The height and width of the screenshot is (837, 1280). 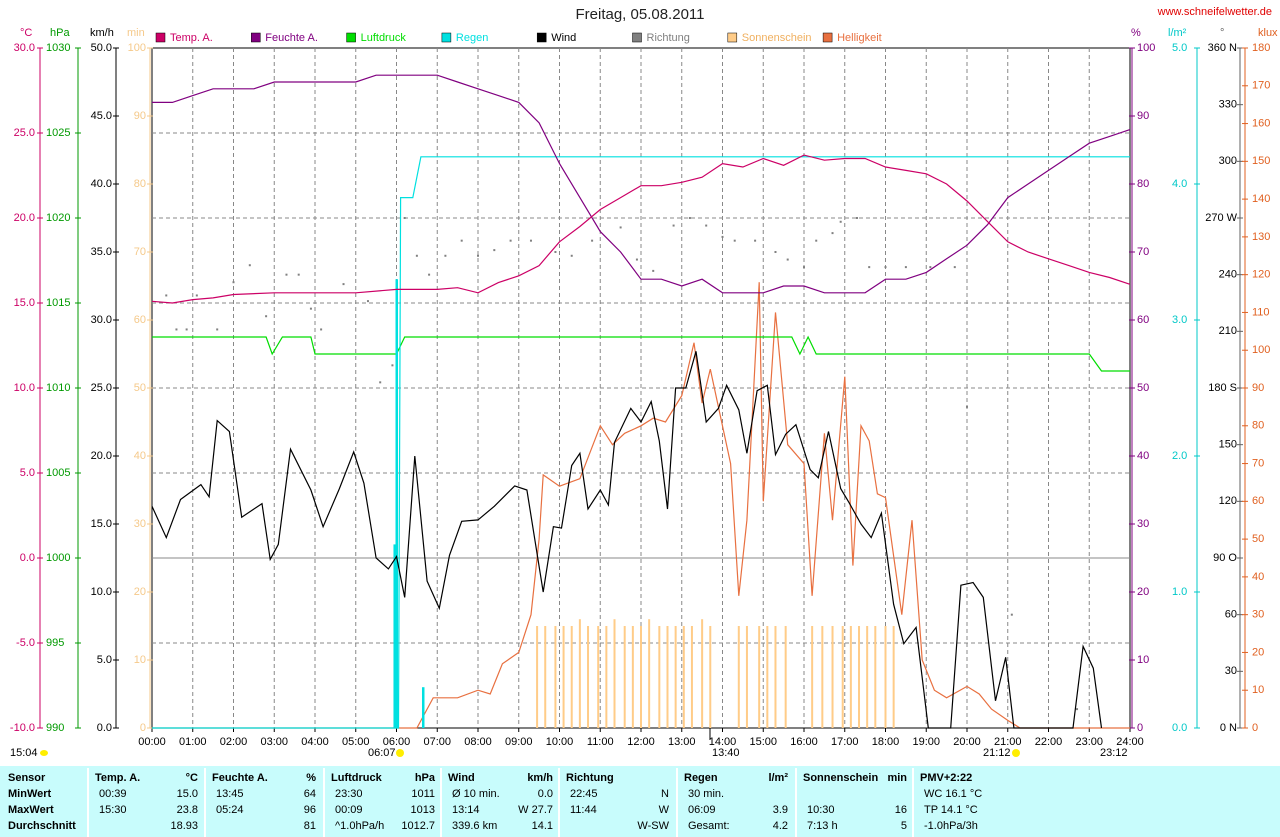 I want to click on legend-swatch, so click(x=256, y=37).